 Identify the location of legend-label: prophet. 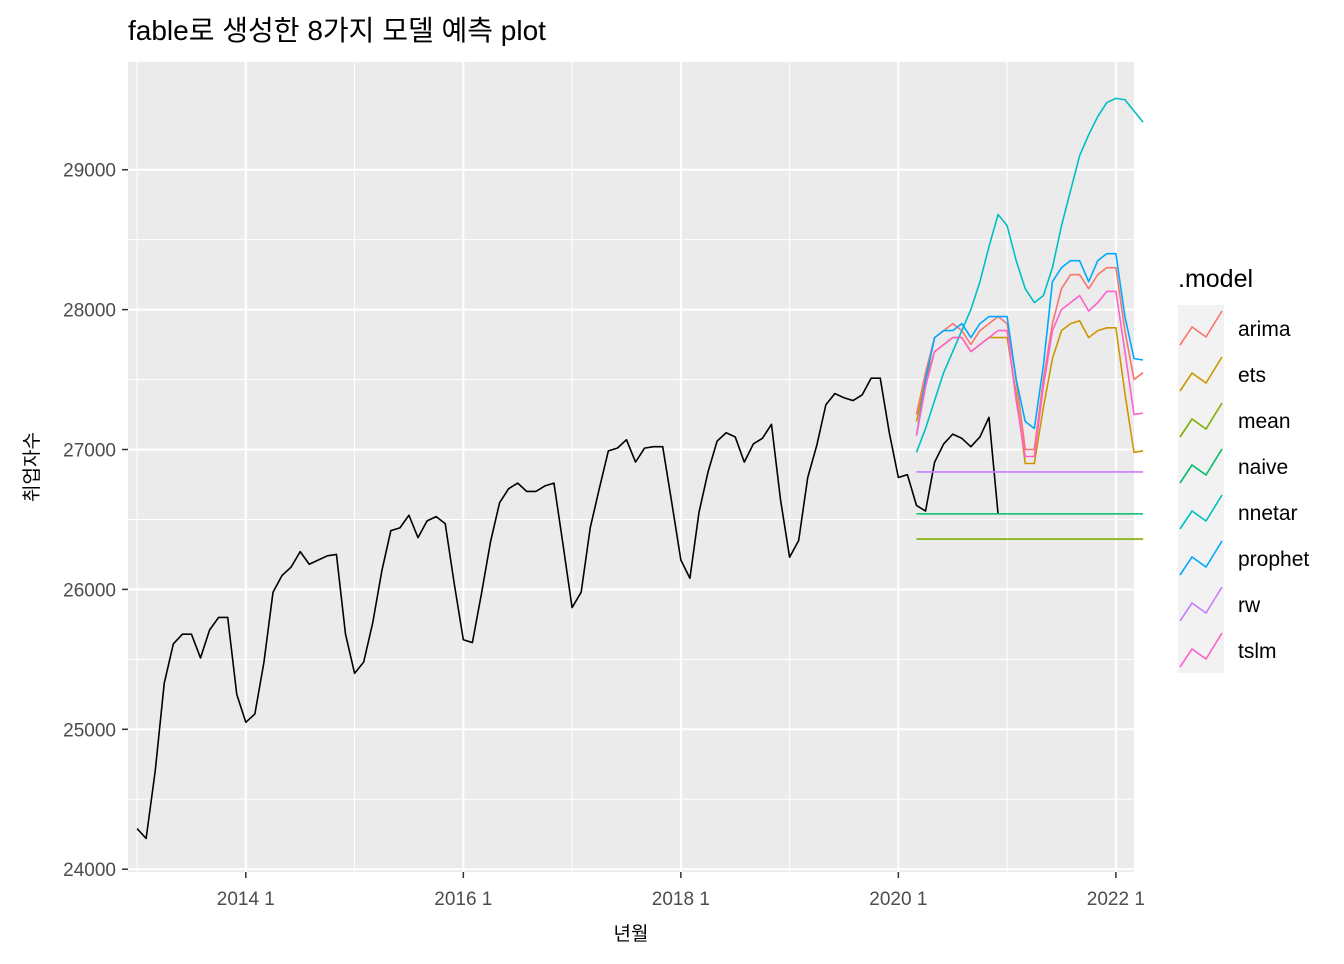
(1273, 559).